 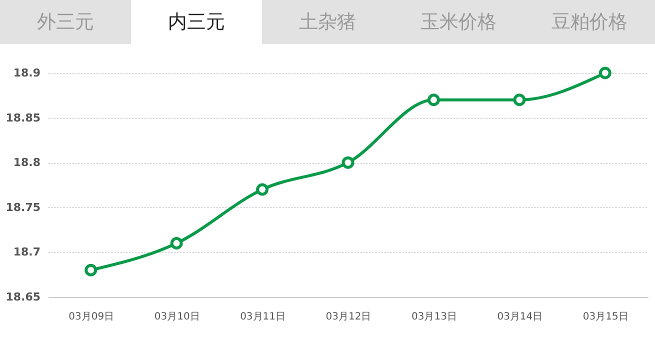 I want to click on y-tick-label: 18.7, so click(x=26, y=252).